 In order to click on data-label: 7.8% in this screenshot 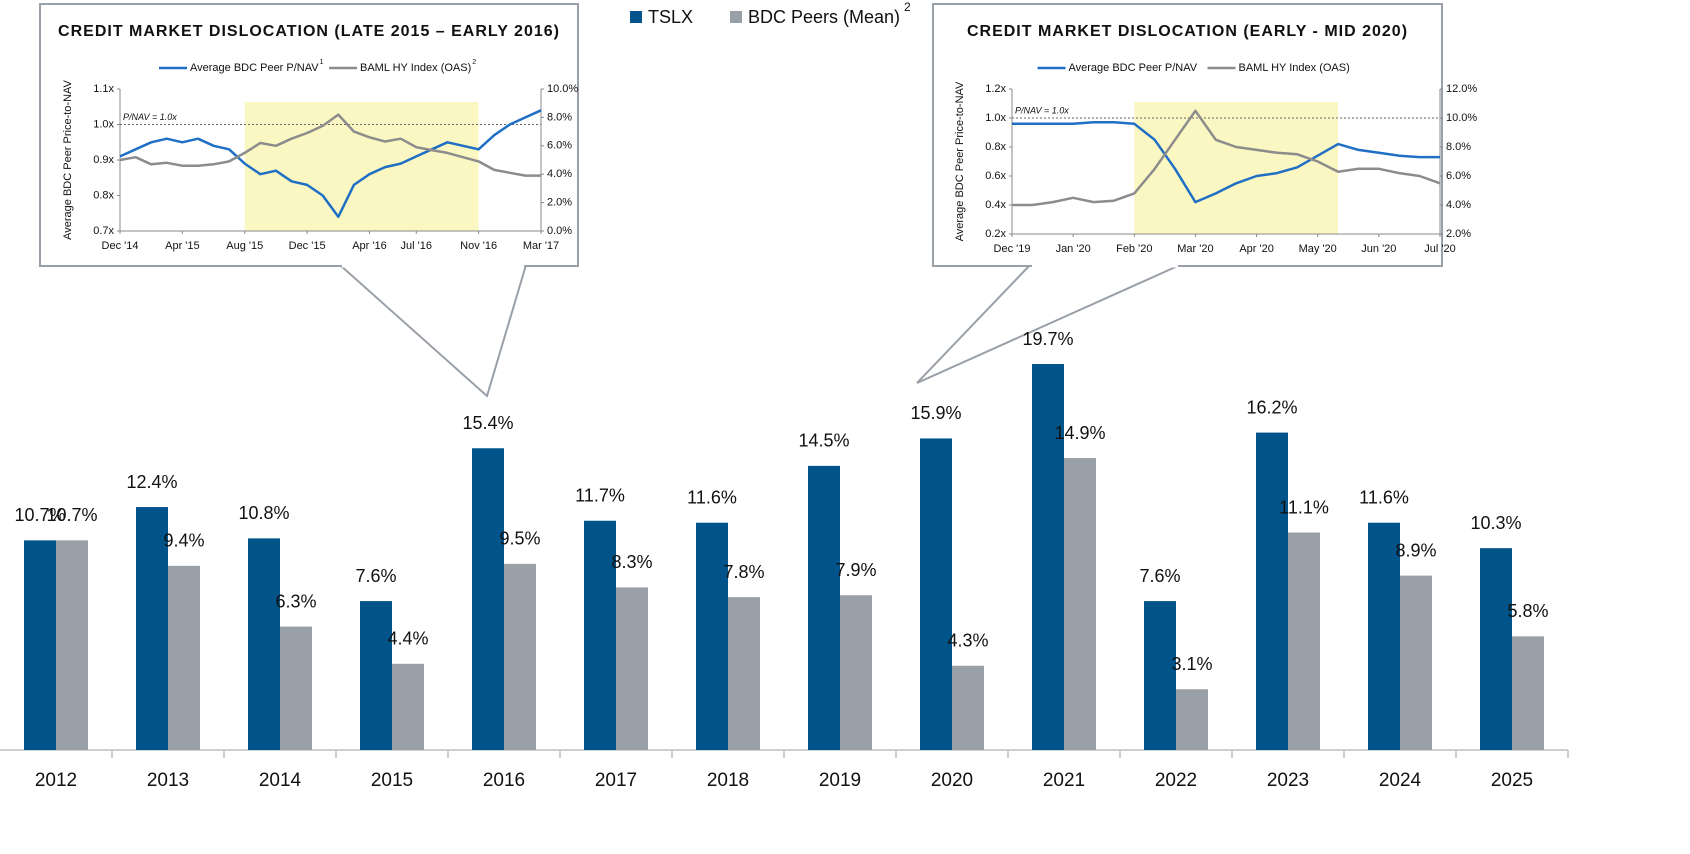, I will do `click(743, 572)`.